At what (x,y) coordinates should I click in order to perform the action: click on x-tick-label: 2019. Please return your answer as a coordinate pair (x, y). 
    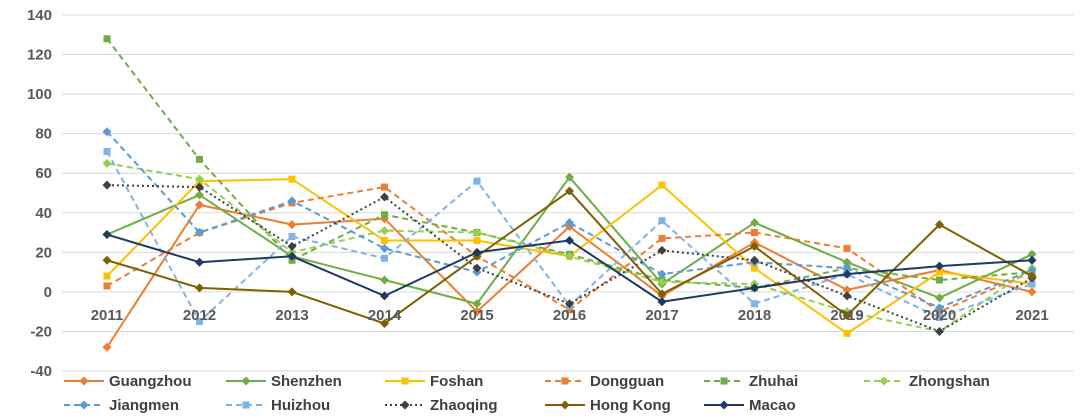
    Looking at the image, I should click on (846, 315).